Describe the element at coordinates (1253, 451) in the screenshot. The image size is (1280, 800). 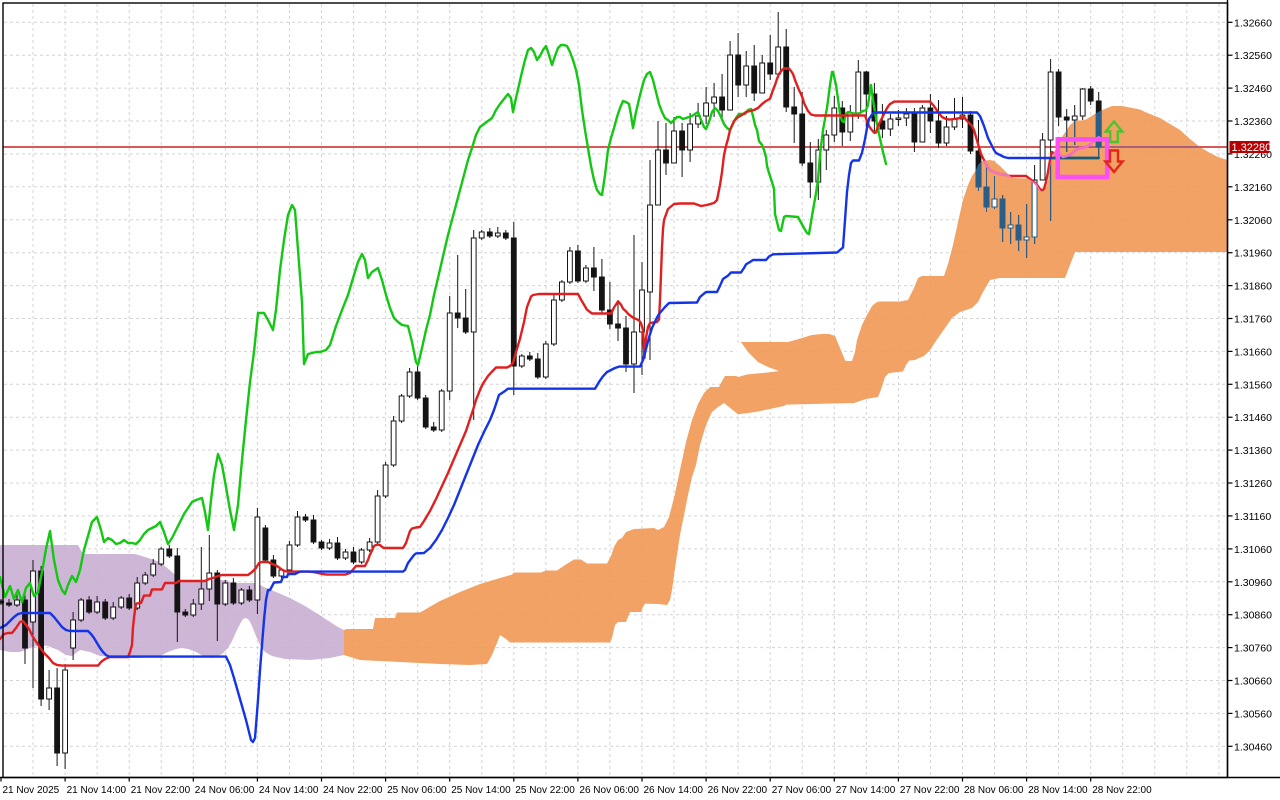
I see `svg-text: 1.31360` at that location.